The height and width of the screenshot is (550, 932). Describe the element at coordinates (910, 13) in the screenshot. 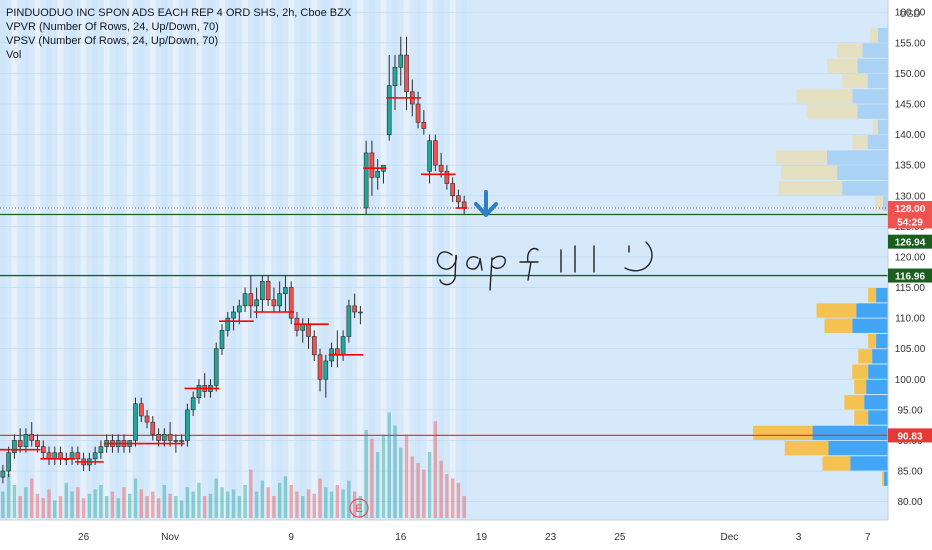

I see `price-tick-label: 160.00` at that location.